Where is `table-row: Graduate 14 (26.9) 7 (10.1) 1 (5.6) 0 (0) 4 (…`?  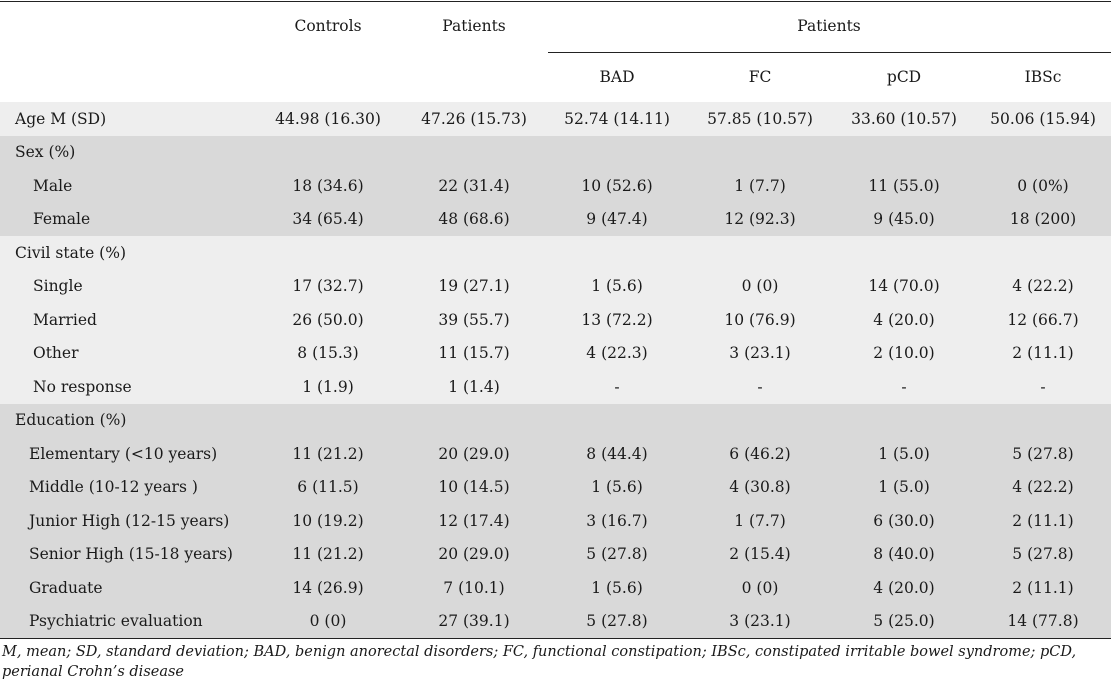 table-row: Graduate 14 (26.9) 7 (10.1) 1 (5.6) 0 (0) 4 (… is located at coordinates (555, 588).